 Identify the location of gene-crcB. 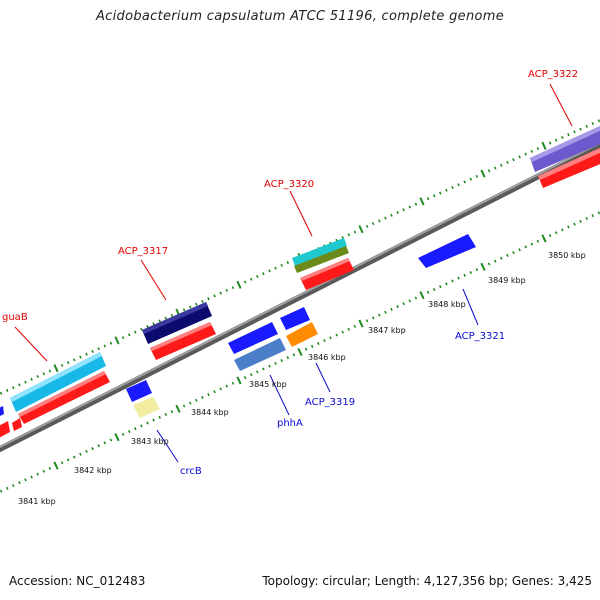
(143, 399).